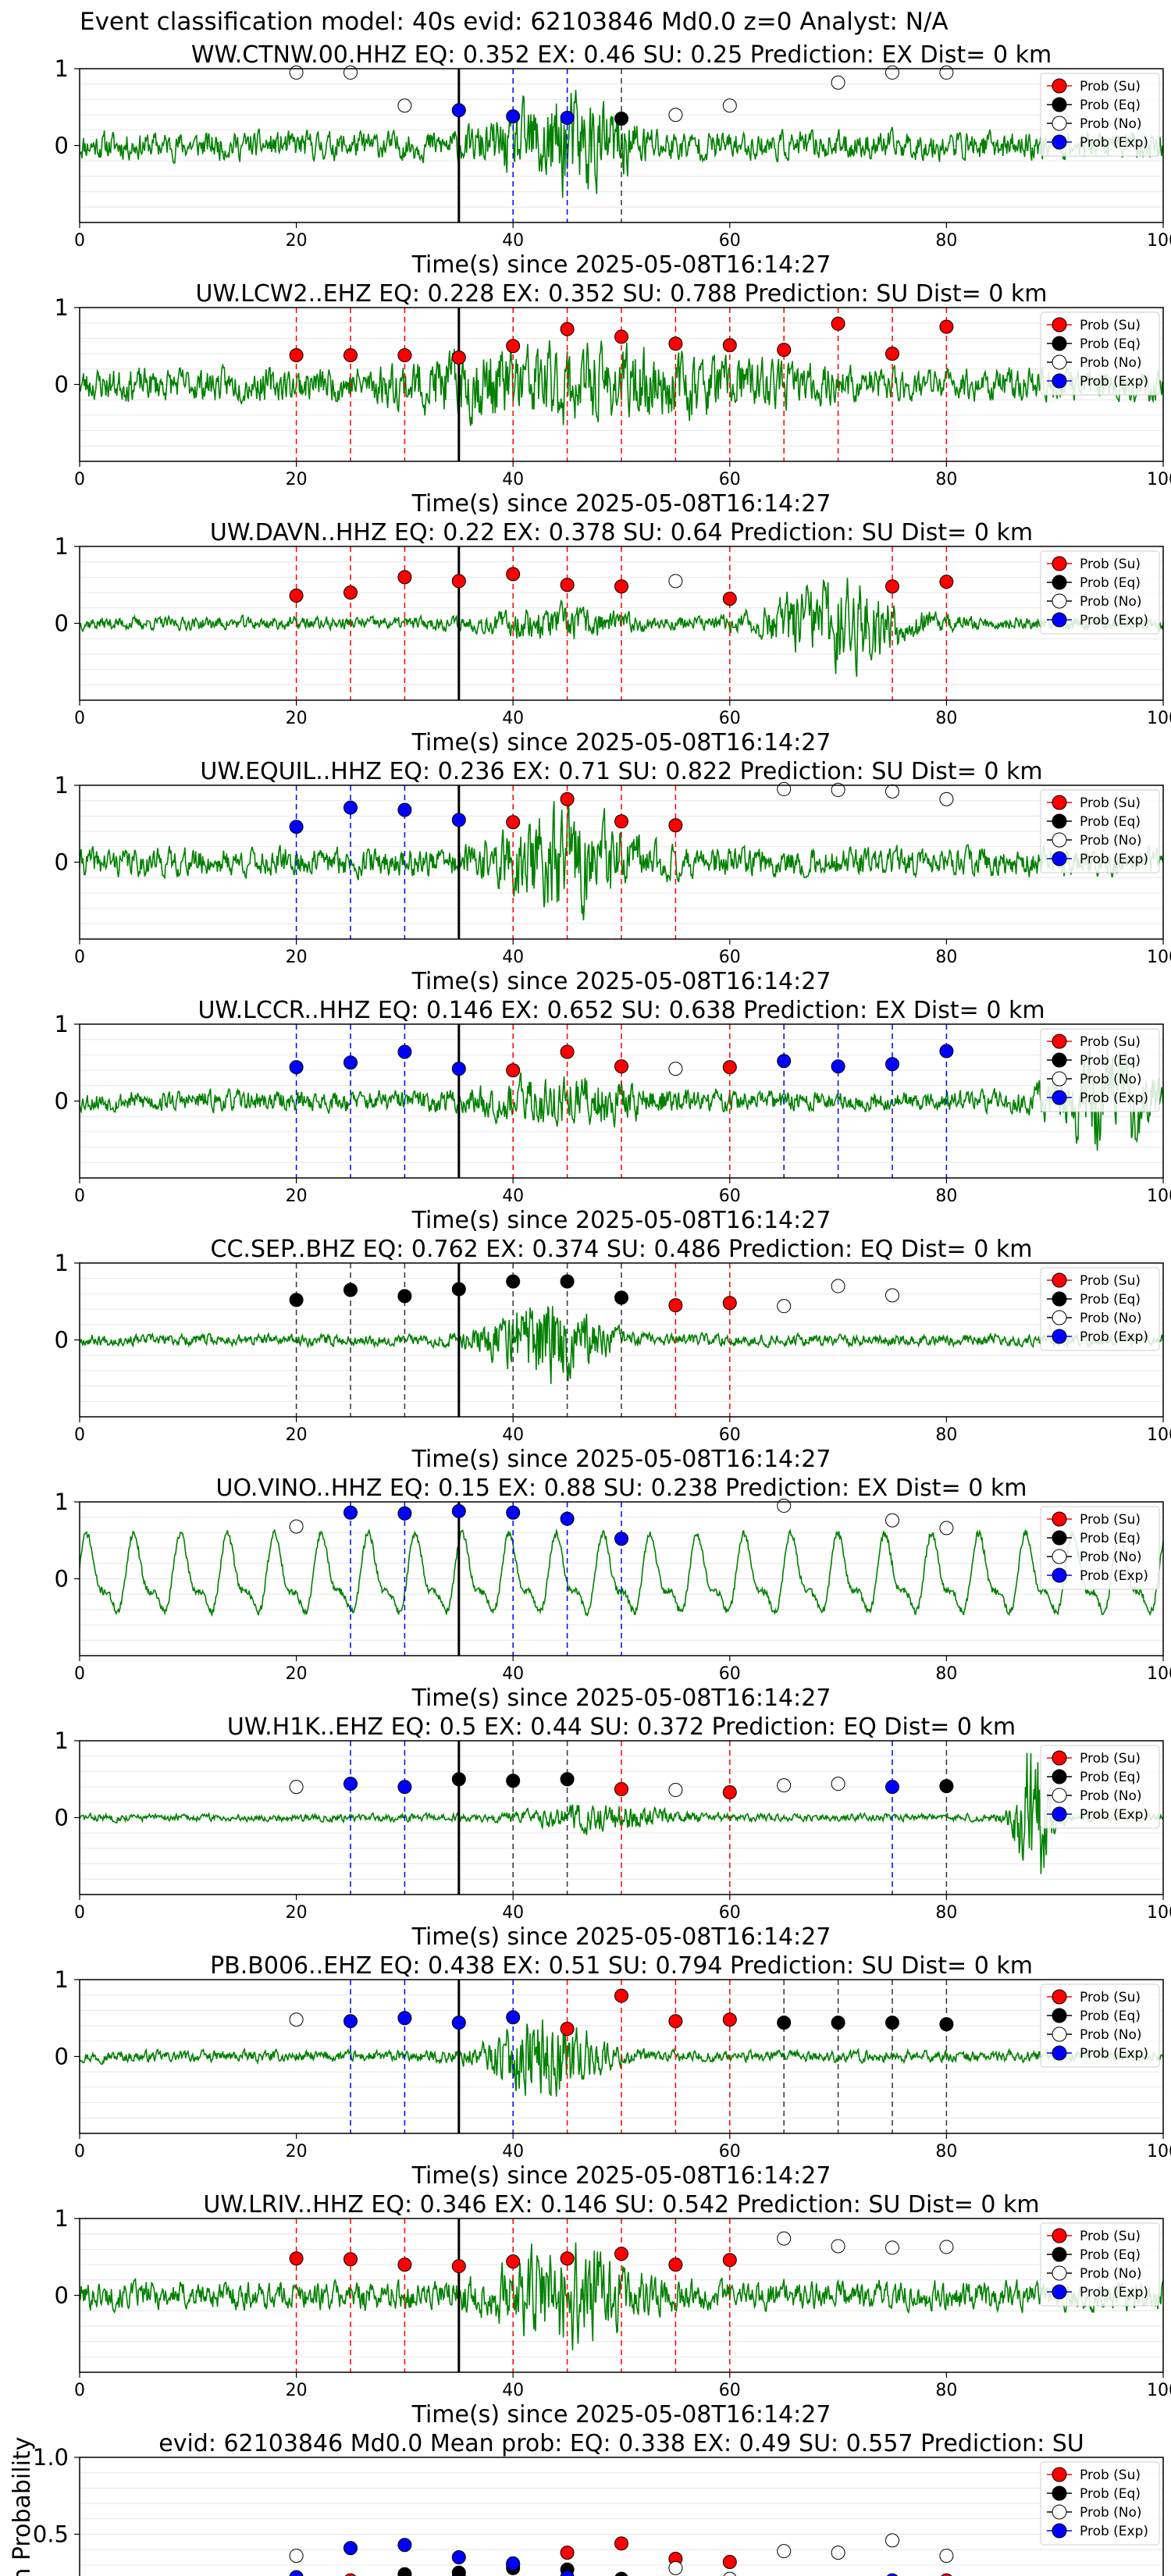 This screenshot has height=2576, width=1171. Describe the element at coordinates (350, 2548) in the screenshot. I see `mean-prob-marker-exp` at that location.